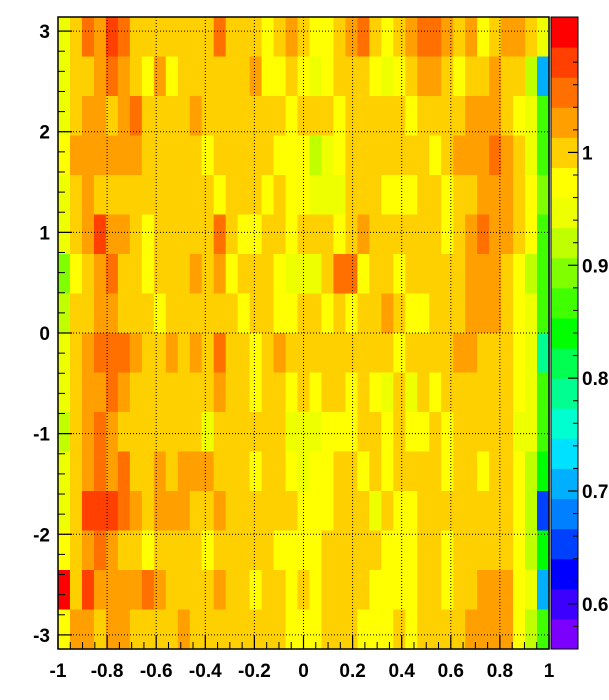  Describe the element at coordinates (156, 671) in the screenshot. I see `x-tick-label: -0.6` at that location.